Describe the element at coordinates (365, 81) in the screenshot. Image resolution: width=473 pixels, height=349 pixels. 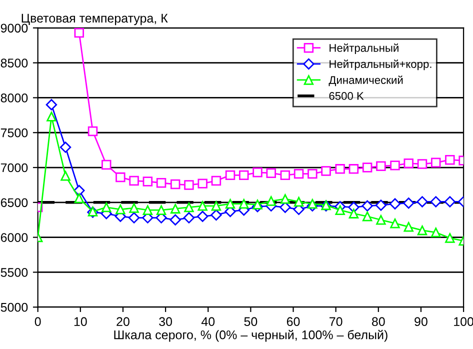
I see `legend-label: Динамический` at that location.